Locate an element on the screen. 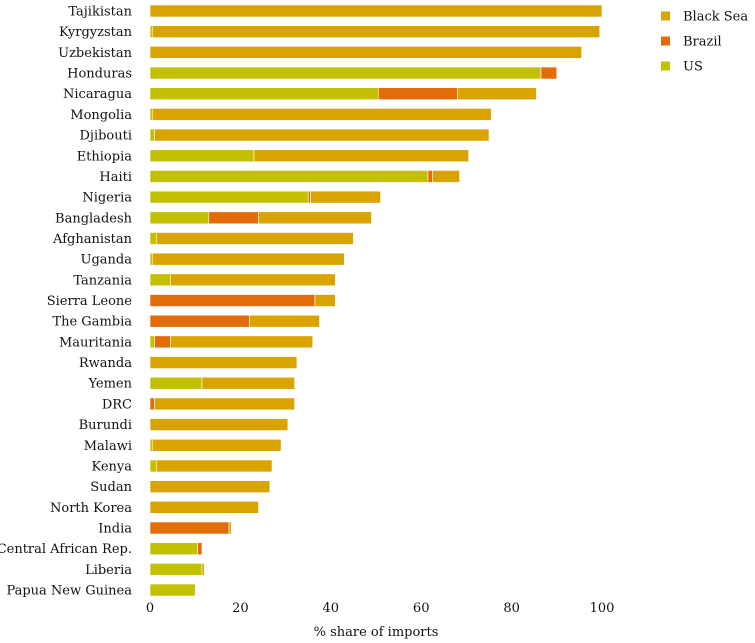 This screenshot has width=755, height=643. bar-honduras-us is located at coordinates (345, 73).